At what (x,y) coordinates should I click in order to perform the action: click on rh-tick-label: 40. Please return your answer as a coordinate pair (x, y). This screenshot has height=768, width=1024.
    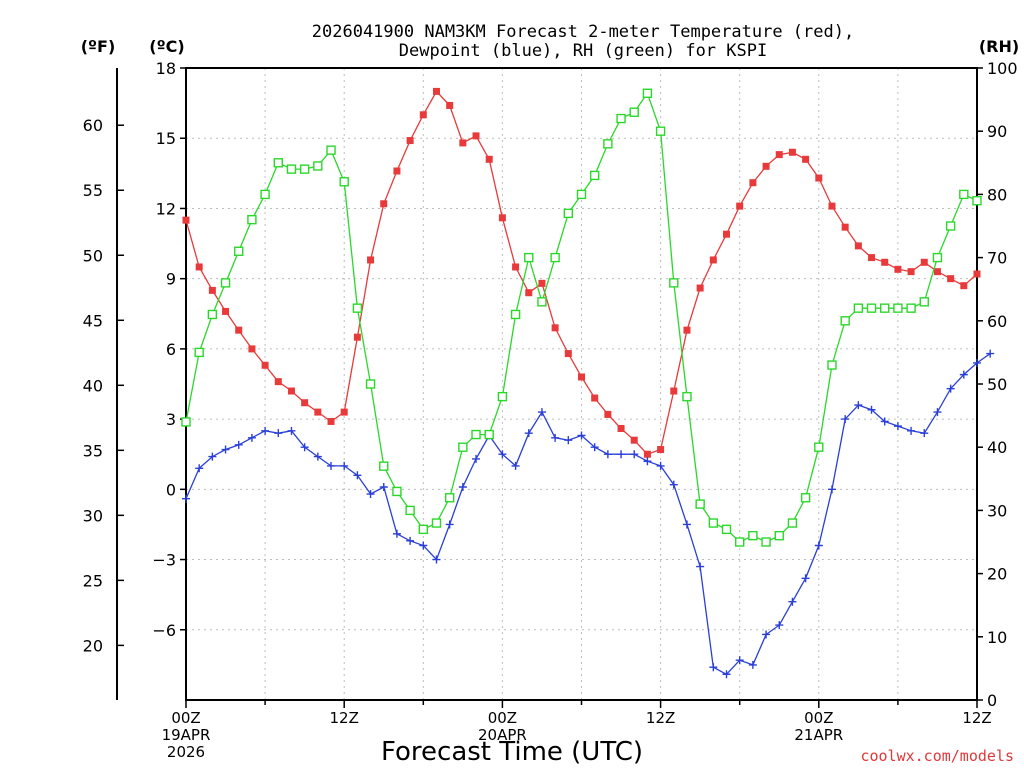
    Looking at the image, I should click on (997, 447).